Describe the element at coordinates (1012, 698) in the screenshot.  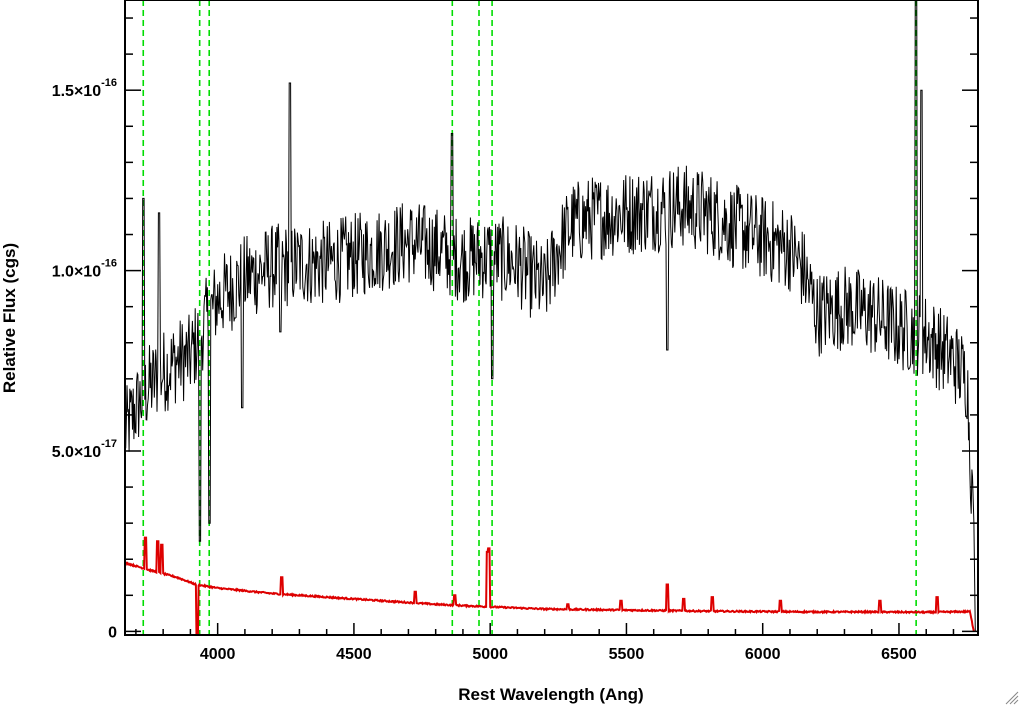
I see `resize-grip-icon` at that location.